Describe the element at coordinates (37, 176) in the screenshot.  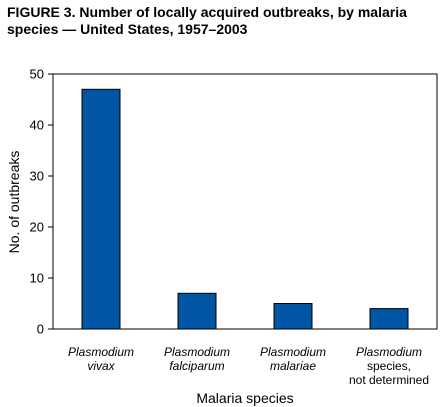
I see `y-tick-label: 30` at that location.